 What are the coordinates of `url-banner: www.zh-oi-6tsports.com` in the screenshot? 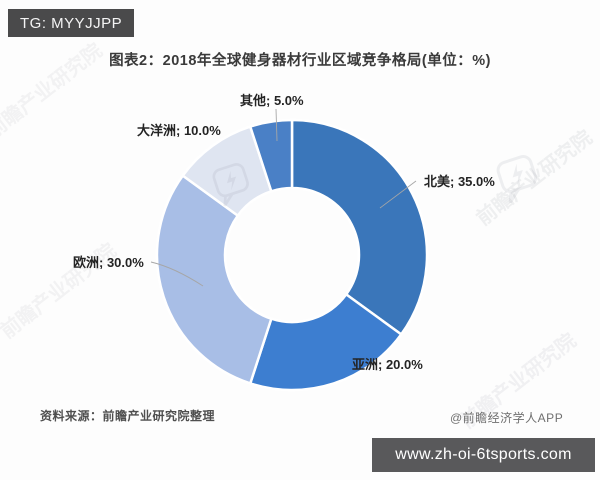 It's located at (483, 455).